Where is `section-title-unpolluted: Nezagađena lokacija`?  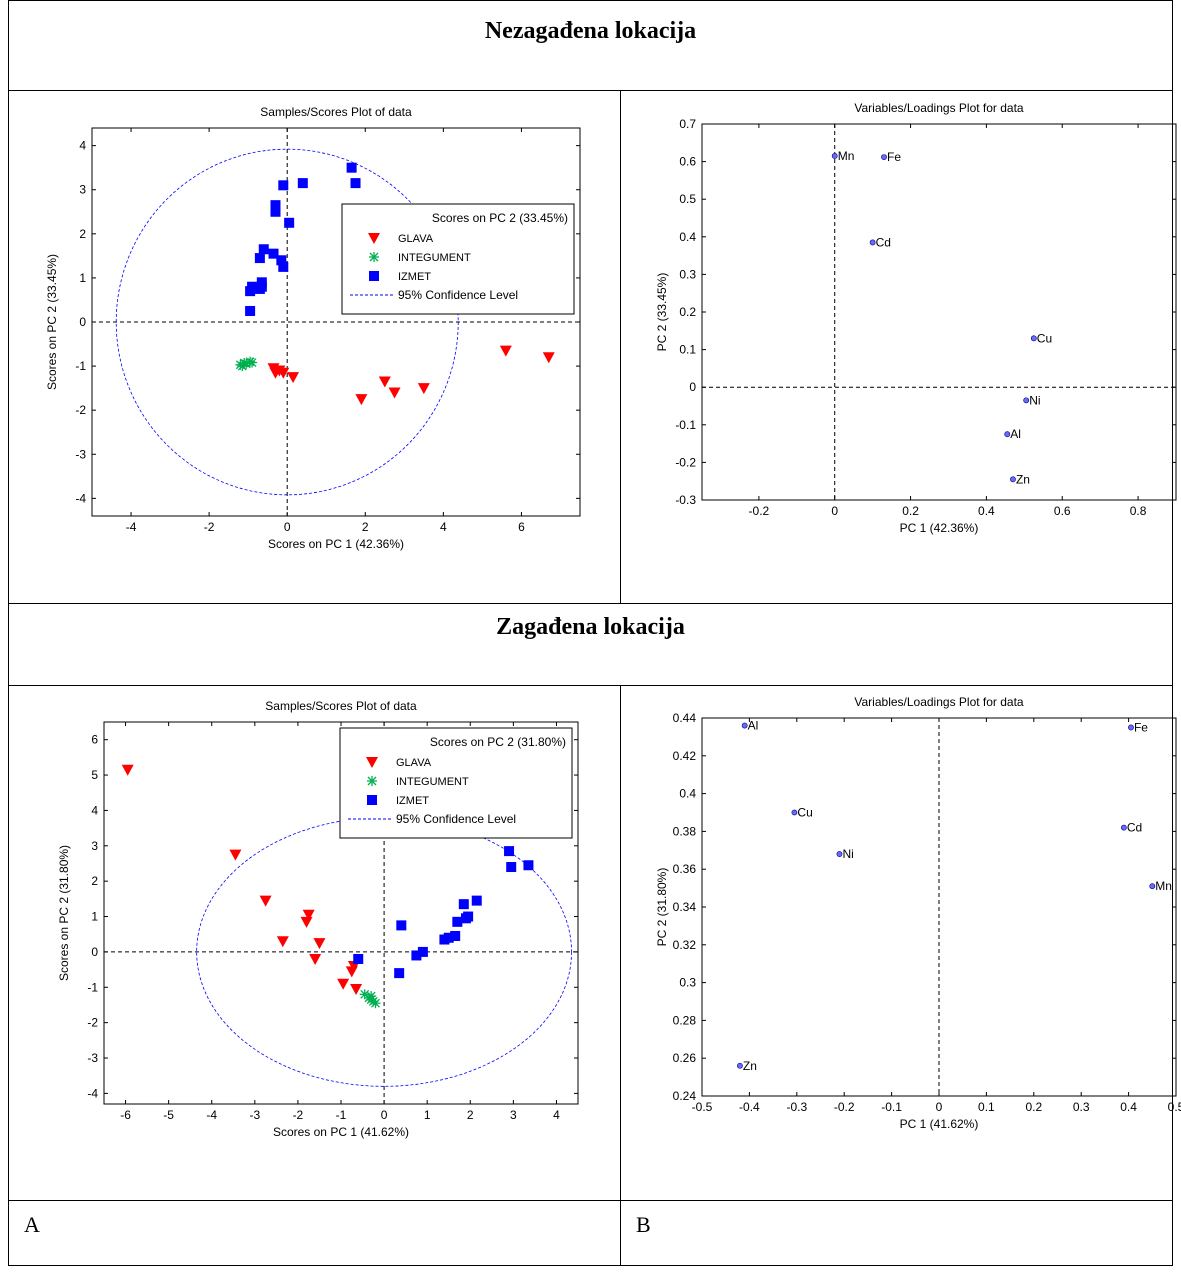 section-title-unpolluted: Nezagađena lokacija is located at coordinates (590, 31).